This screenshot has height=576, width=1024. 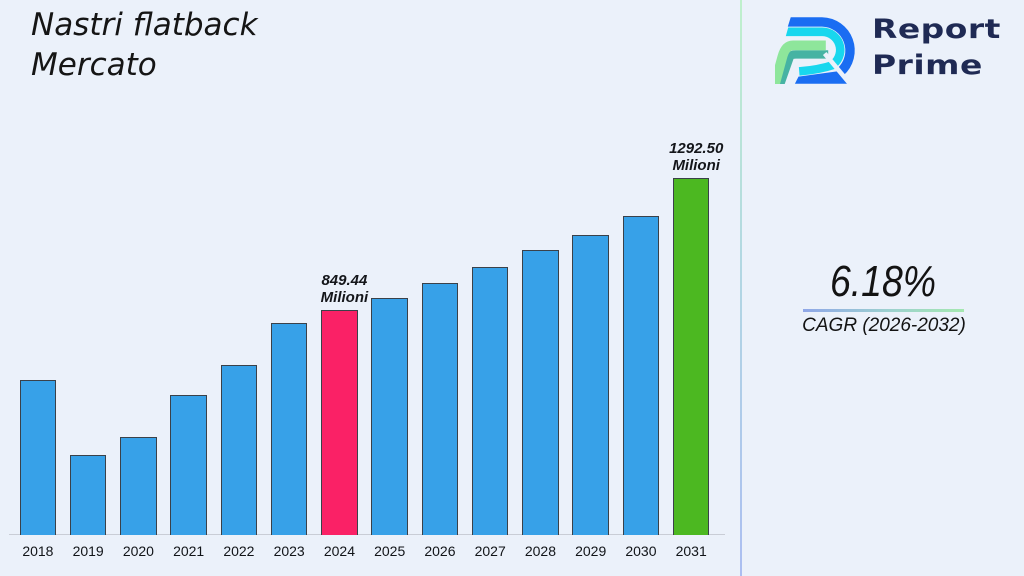 What do you see at coordinates (94, 65) in the screenshot?
I see `chart-title-line2: Mercato` at bounding box center [94, 65].